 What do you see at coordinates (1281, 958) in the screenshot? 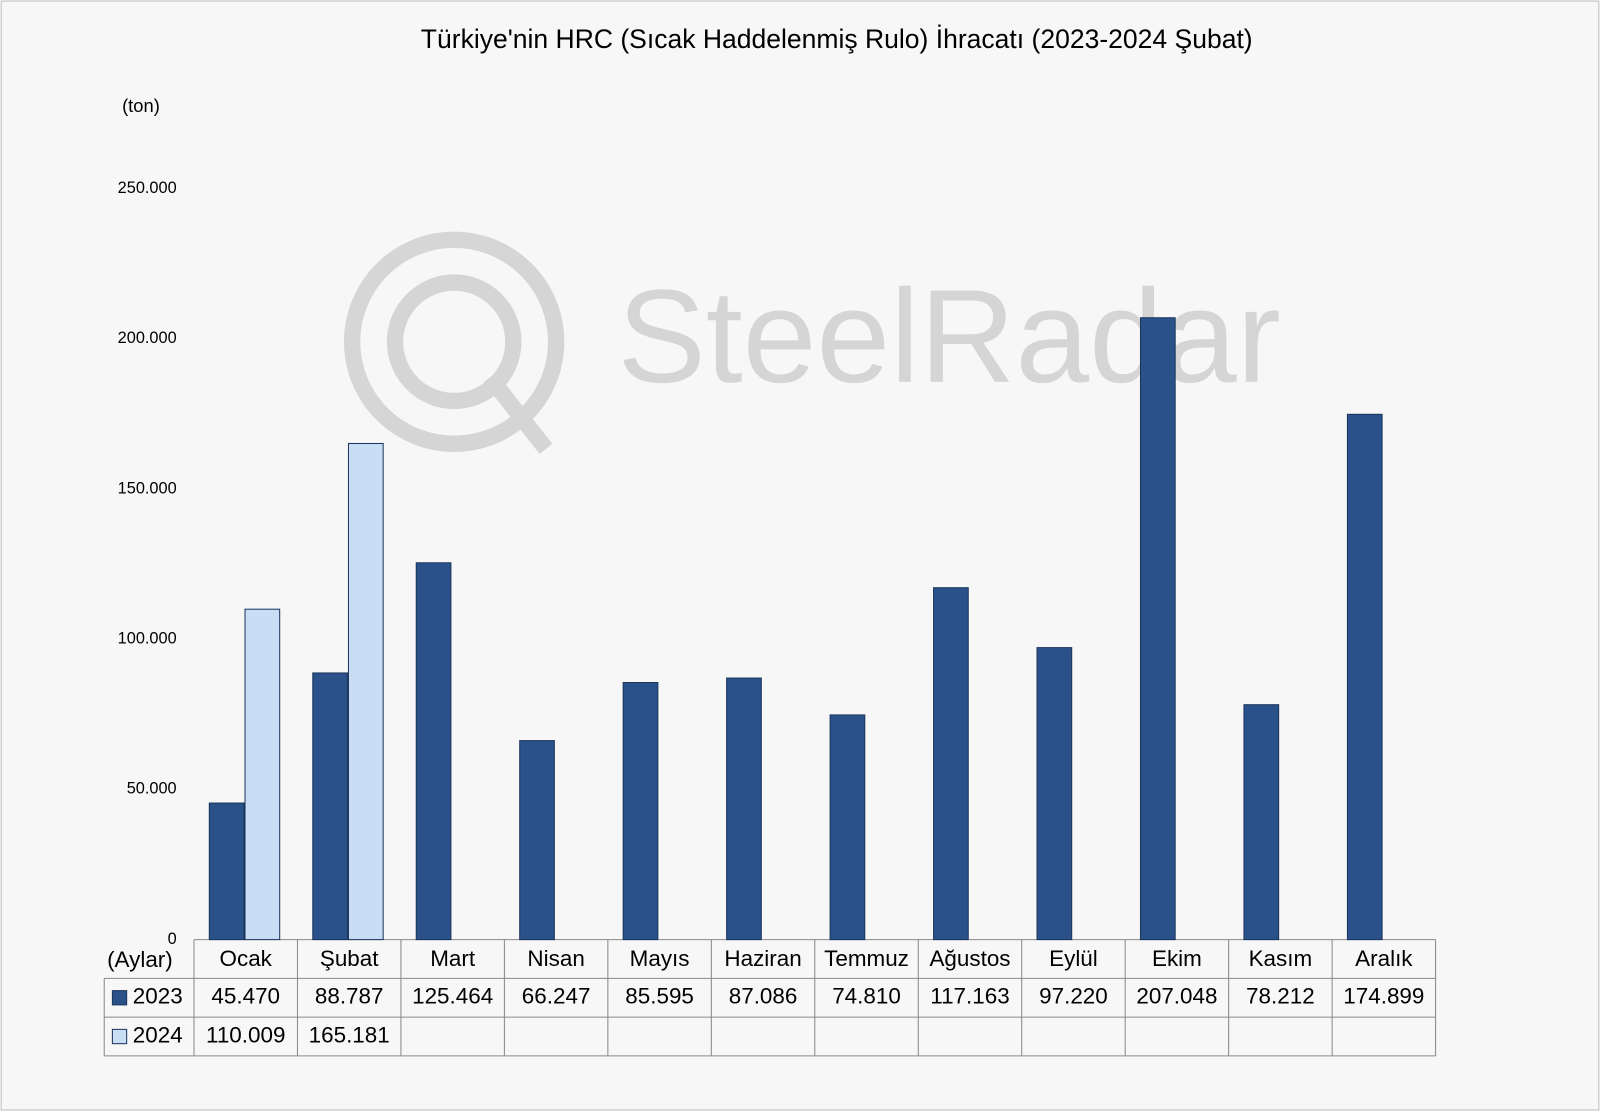
I see `x-tick-label: Kasım` at bounding box center [1281, 958].